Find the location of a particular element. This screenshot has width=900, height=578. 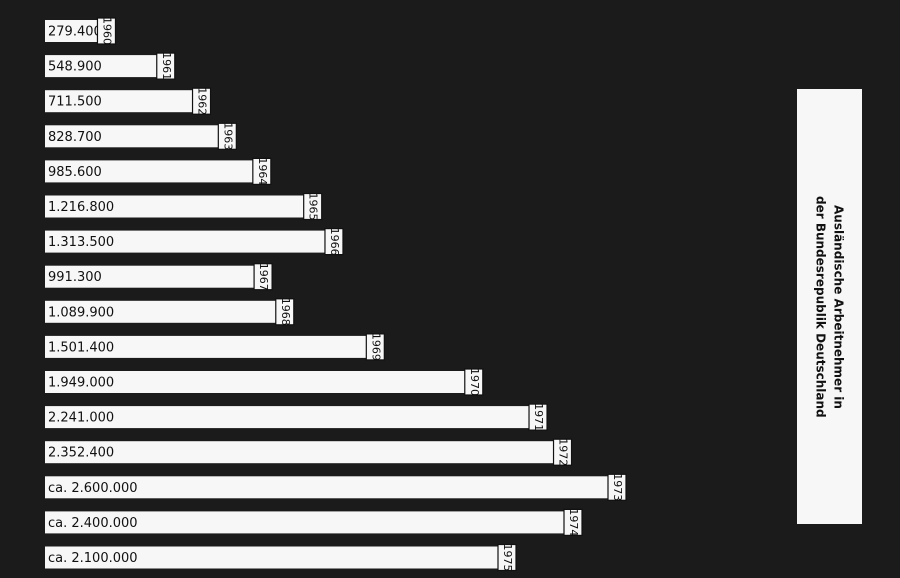

value-label: 548.900 is located at coordinates (75, 67).